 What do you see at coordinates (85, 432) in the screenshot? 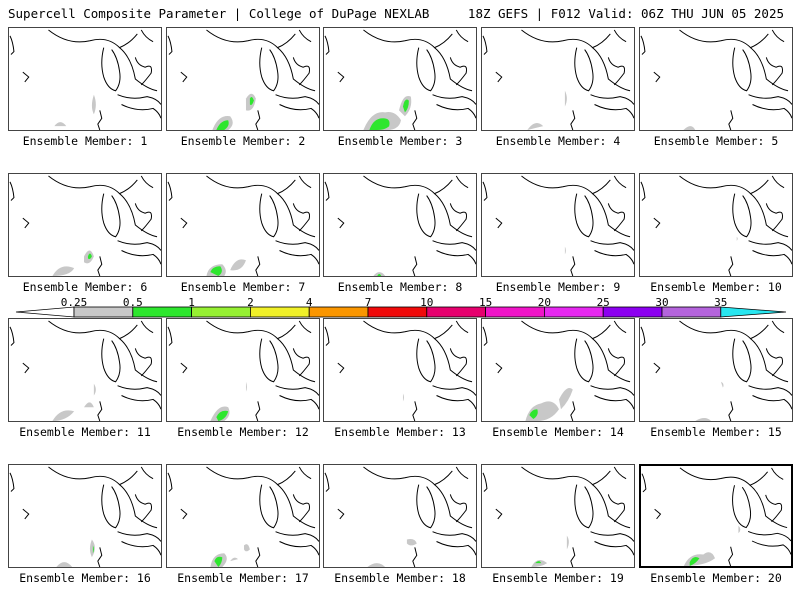
I see `ensemble-member-label: Ensemble Member: 11` at bounding box center [85, 432].